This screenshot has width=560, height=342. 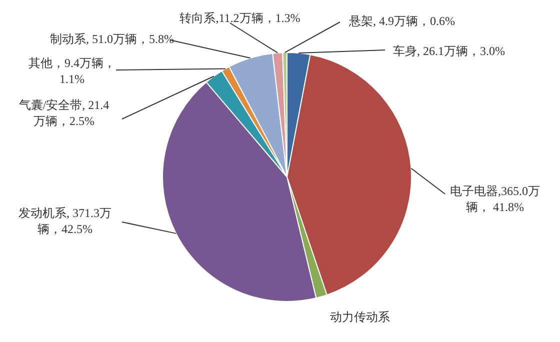 I want to click on slice-label: 车身, 26.1万辆，3.0%, so click(x=449, y=51).